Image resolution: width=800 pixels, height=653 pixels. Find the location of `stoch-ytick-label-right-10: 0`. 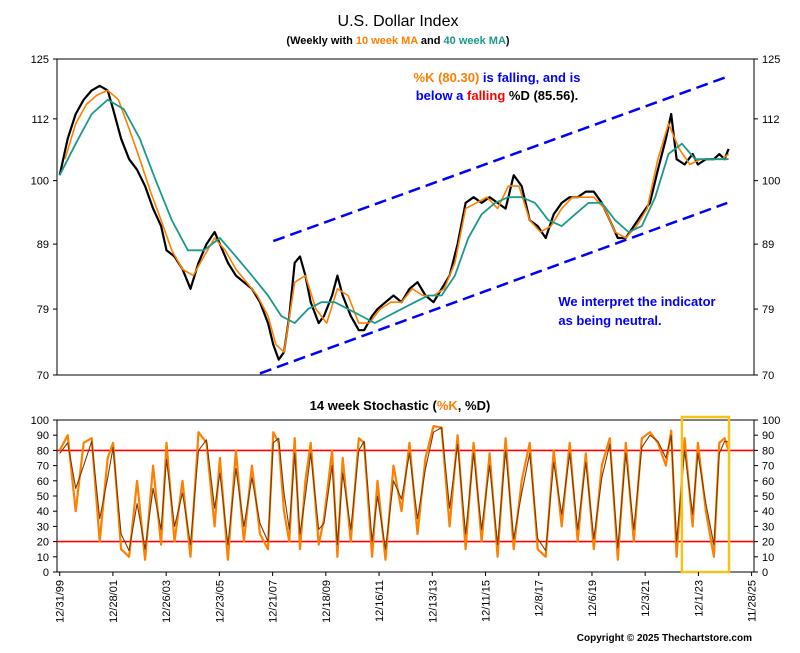

stoch-ytick-label-right-10: 0 is located at coordinates (765, 573).